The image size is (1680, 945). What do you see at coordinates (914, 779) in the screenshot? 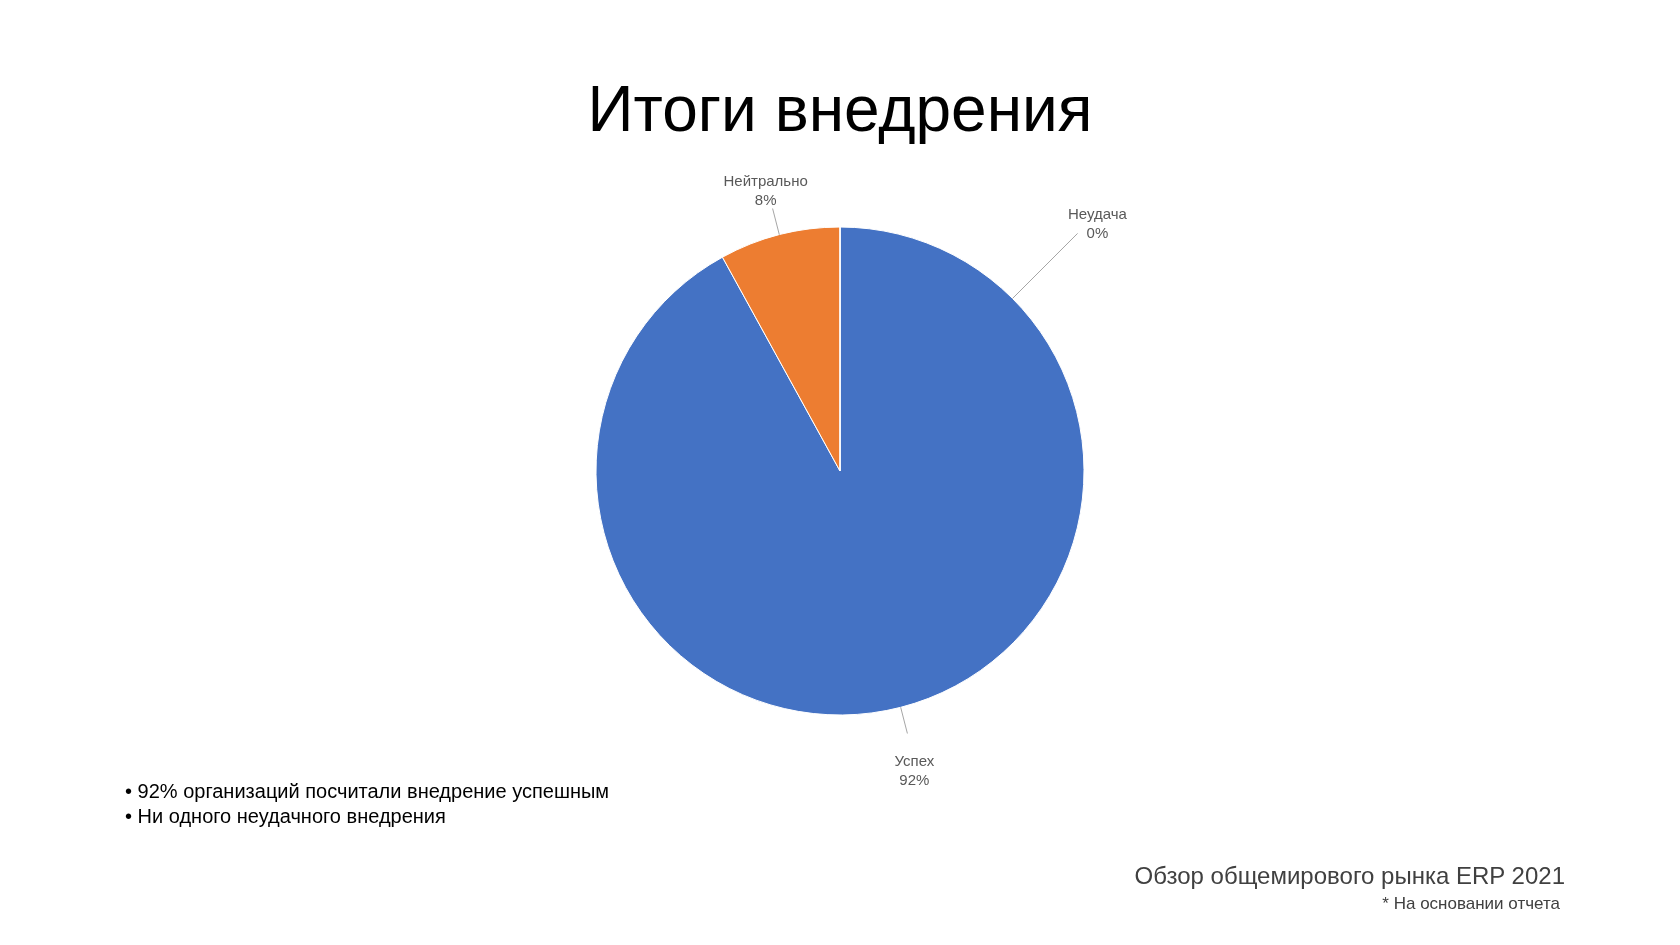
I see `data-label: 92%` at bounding box center [914, 779].